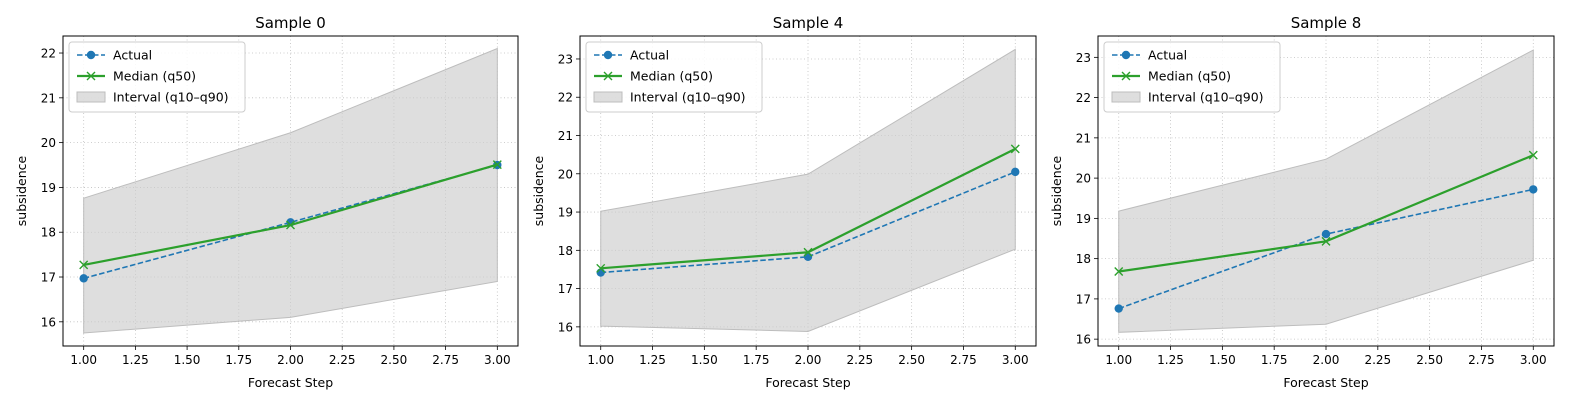  I want to click on chart-title: Sample 8, so click(1326, 23).